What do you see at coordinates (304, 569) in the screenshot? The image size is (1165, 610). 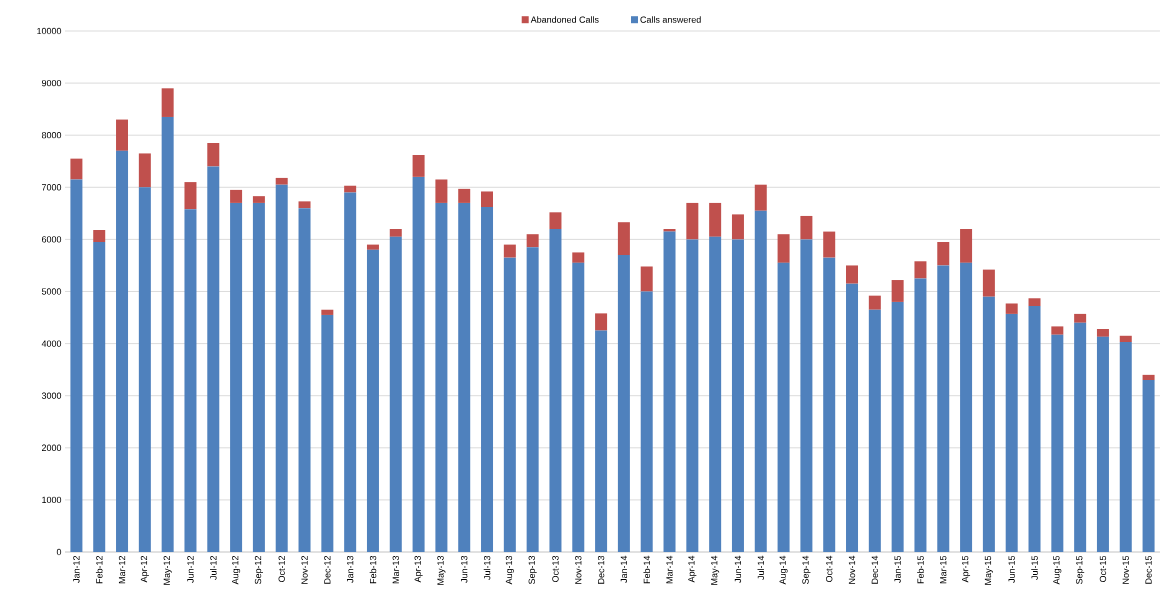 I see `x-tick-label: Nov-12` at bounding box center [304, 569].